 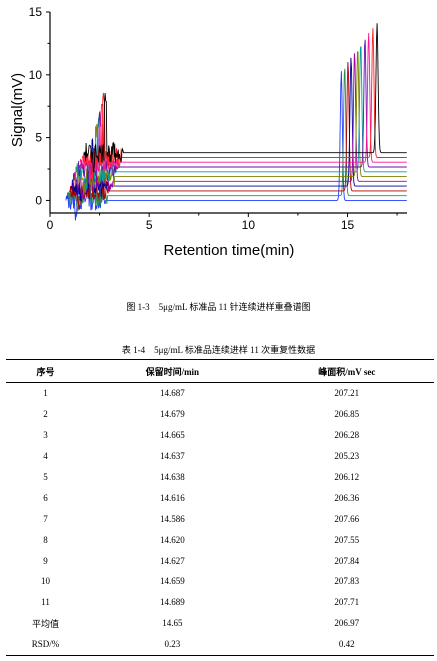 I want to click on cell-index: 平均值, so click(x=46, y=623).